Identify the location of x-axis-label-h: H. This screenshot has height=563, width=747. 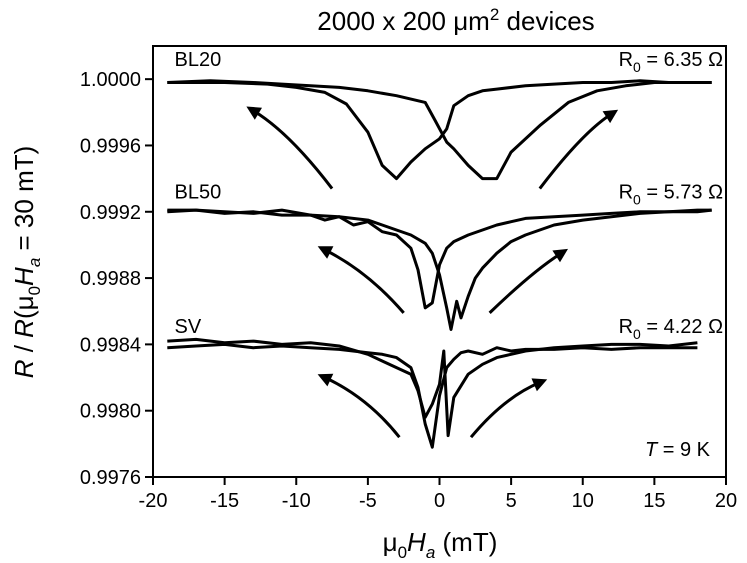
(416, 542).